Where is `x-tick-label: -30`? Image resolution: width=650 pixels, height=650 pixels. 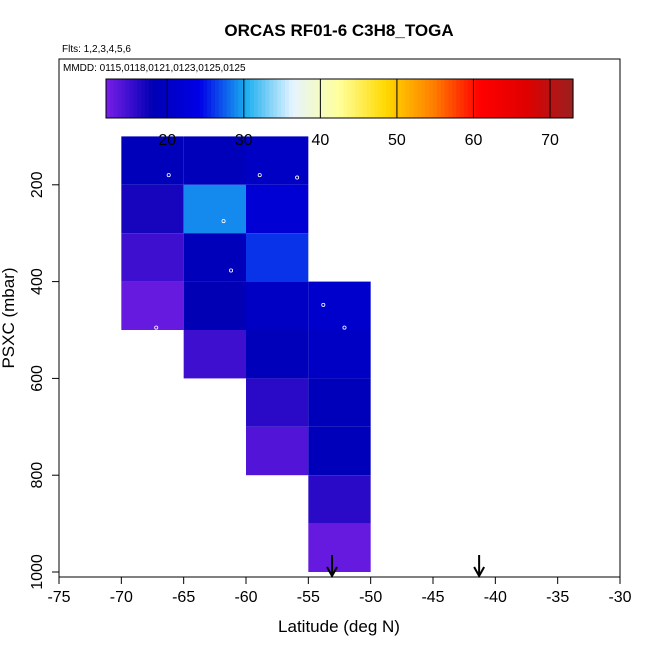
x-tick-label: -30 is located at coordinates (619, 597).